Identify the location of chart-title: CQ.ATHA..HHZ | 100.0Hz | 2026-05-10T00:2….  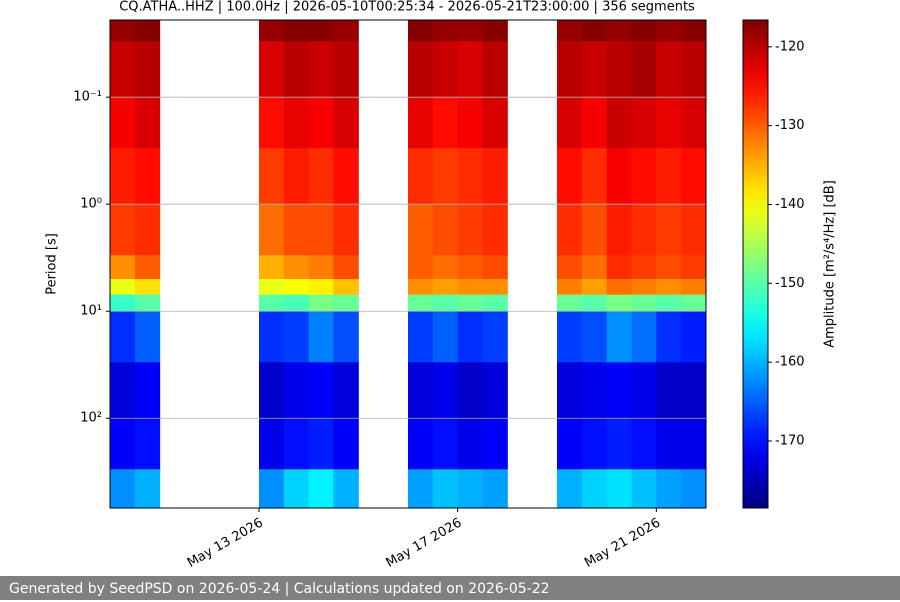
(407, 7).